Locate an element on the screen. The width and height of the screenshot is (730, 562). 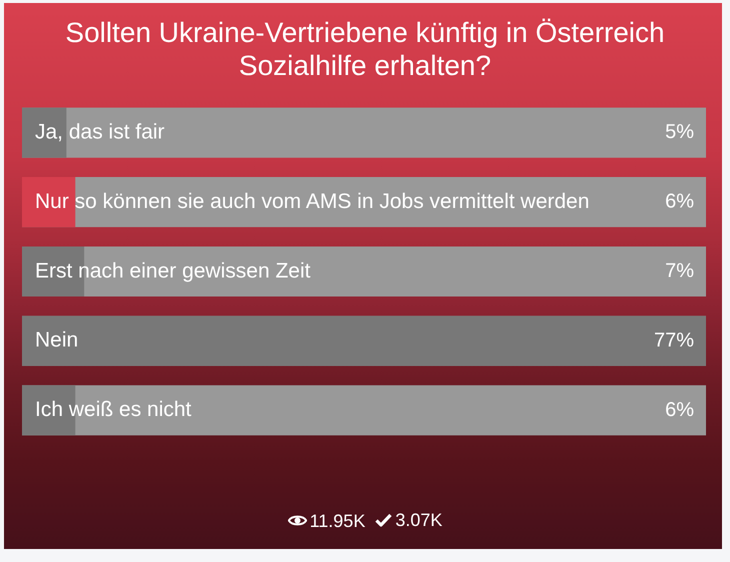
text: 3.07K is located at coordinates (418, 520).